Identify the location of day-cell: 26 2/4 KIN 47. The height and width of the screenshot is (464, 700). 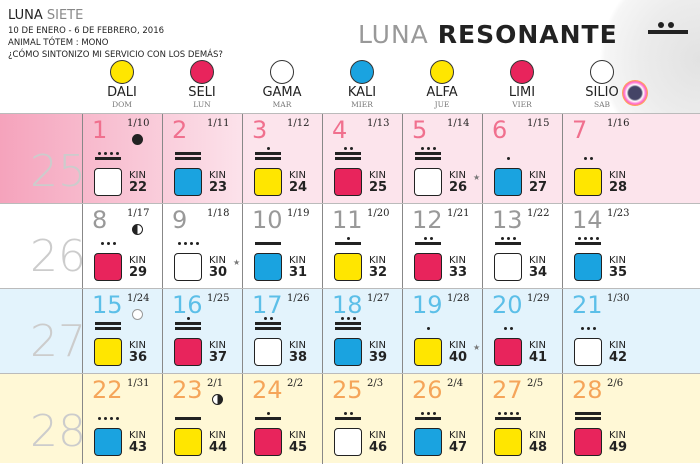
(442, 419).